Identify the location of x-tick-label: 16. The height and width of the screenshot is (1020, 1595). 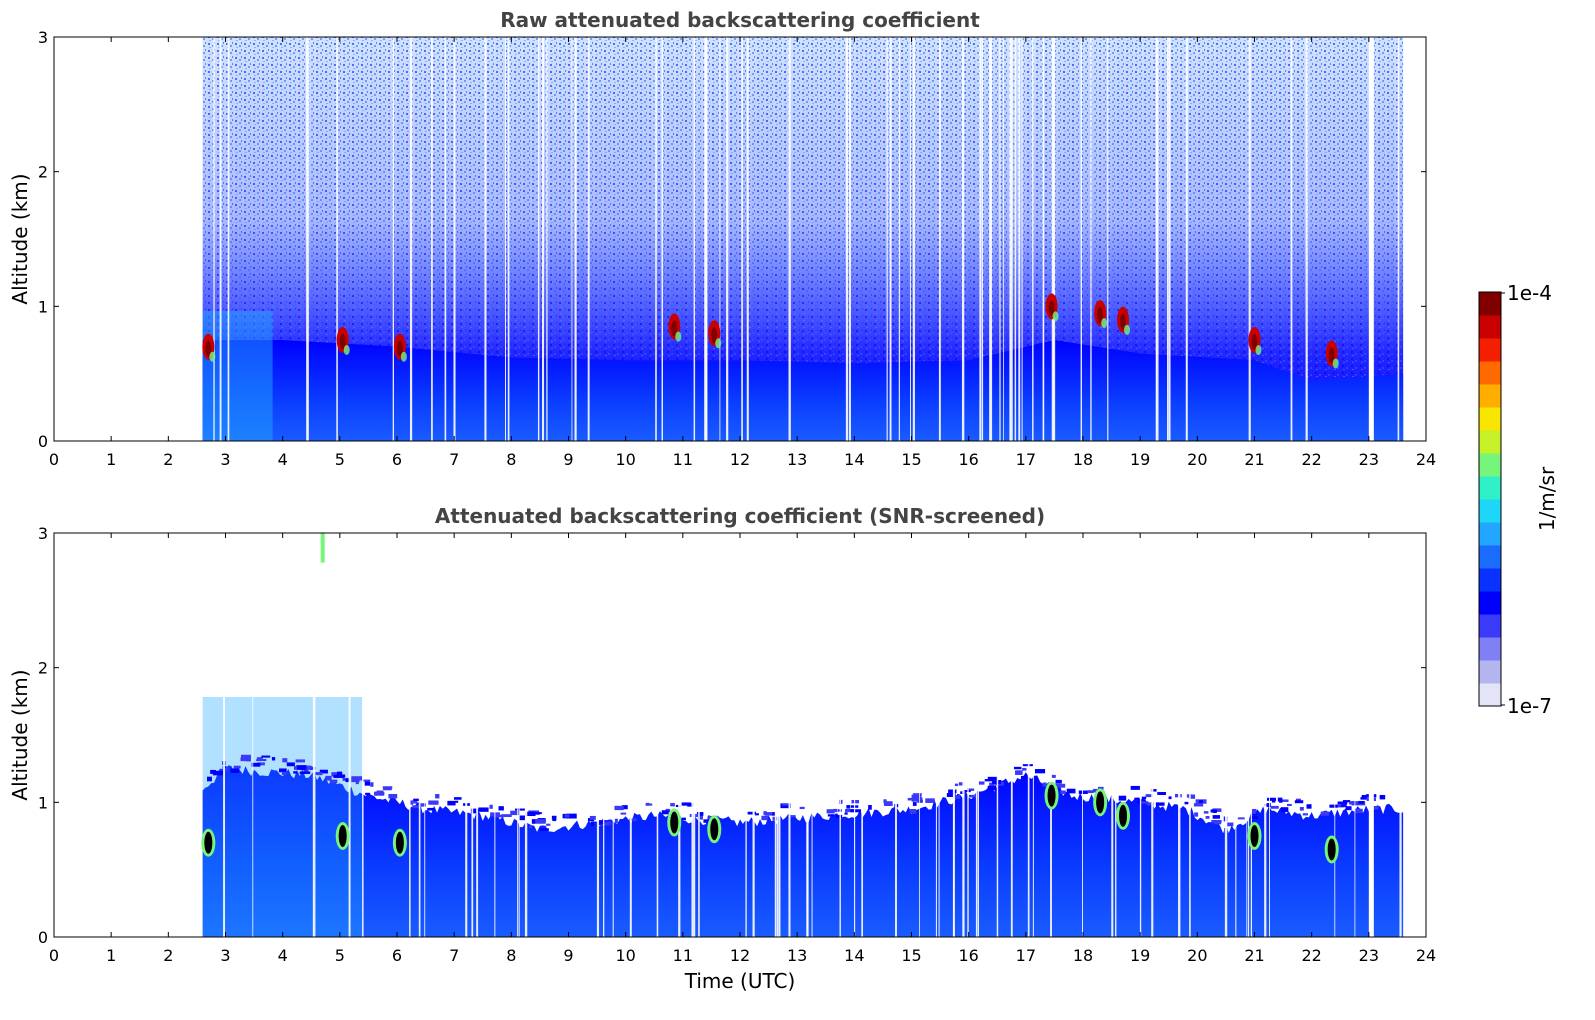
(968, 955).